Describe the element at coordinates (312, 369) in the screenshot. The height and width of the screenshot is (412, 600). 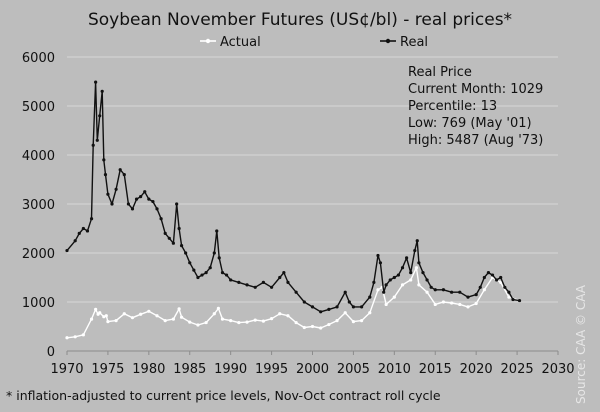
I see `x-tick-label: 2000` at that location.